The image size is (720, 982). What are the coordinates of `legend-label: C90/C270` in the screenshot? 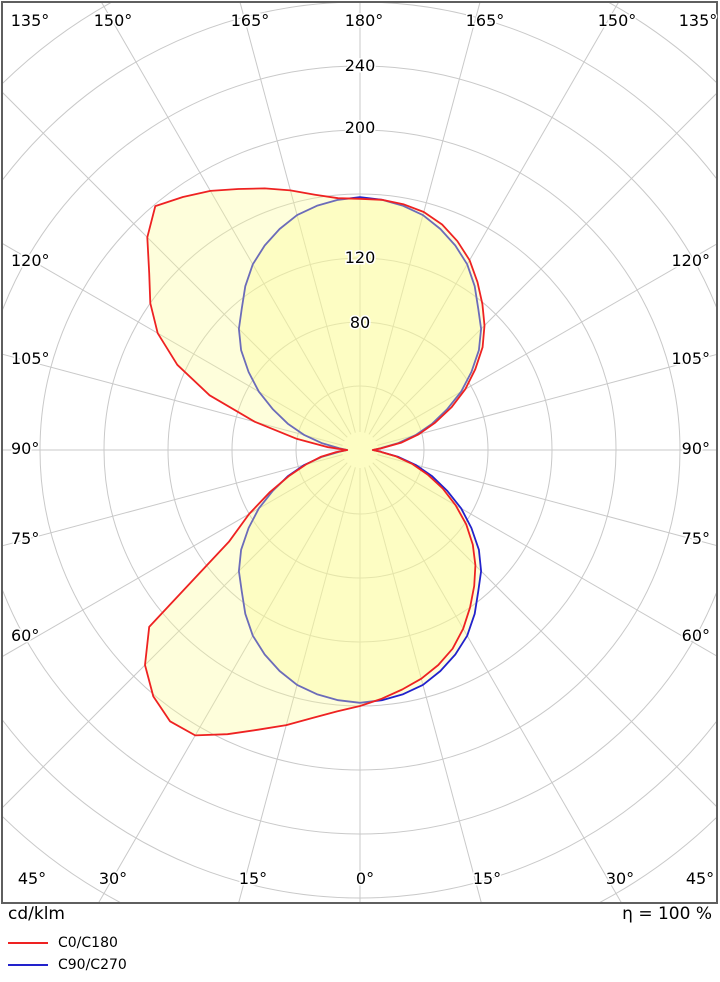 It's located at (92, 965).